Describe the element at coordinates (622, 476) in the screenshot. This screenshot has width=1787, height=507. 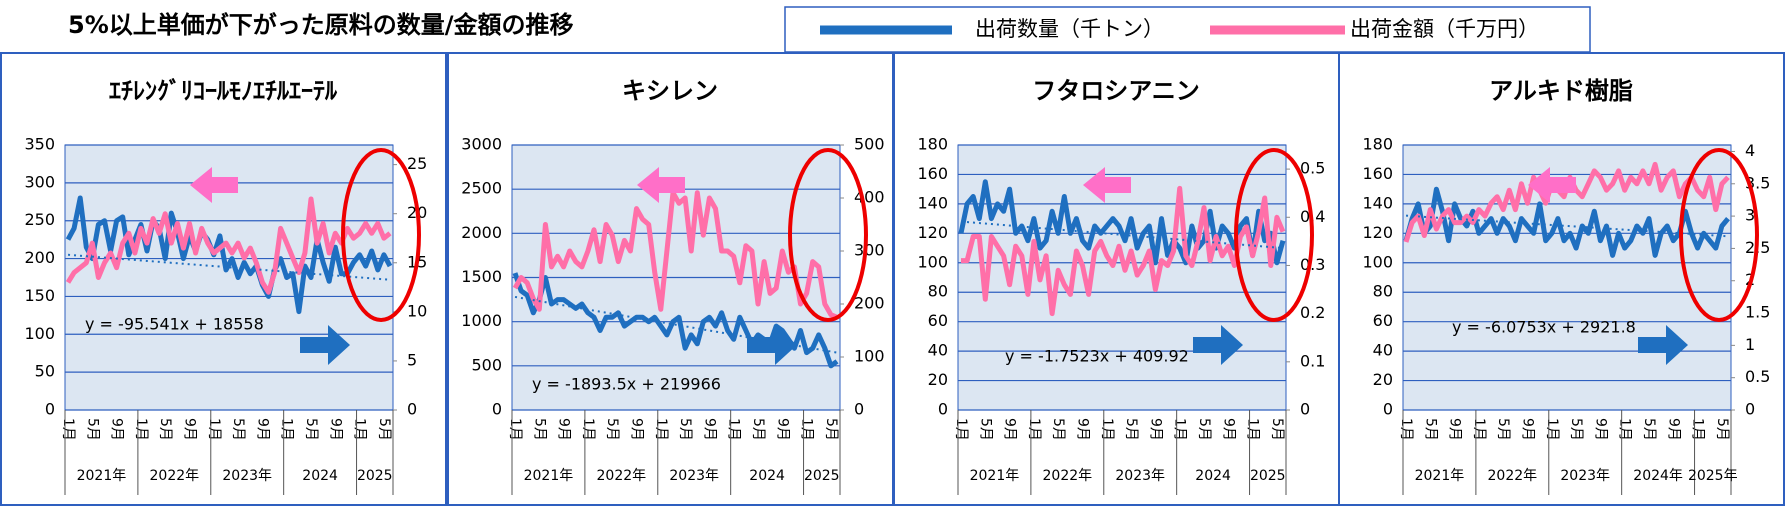
I see `year-label: 2022年` at that location.